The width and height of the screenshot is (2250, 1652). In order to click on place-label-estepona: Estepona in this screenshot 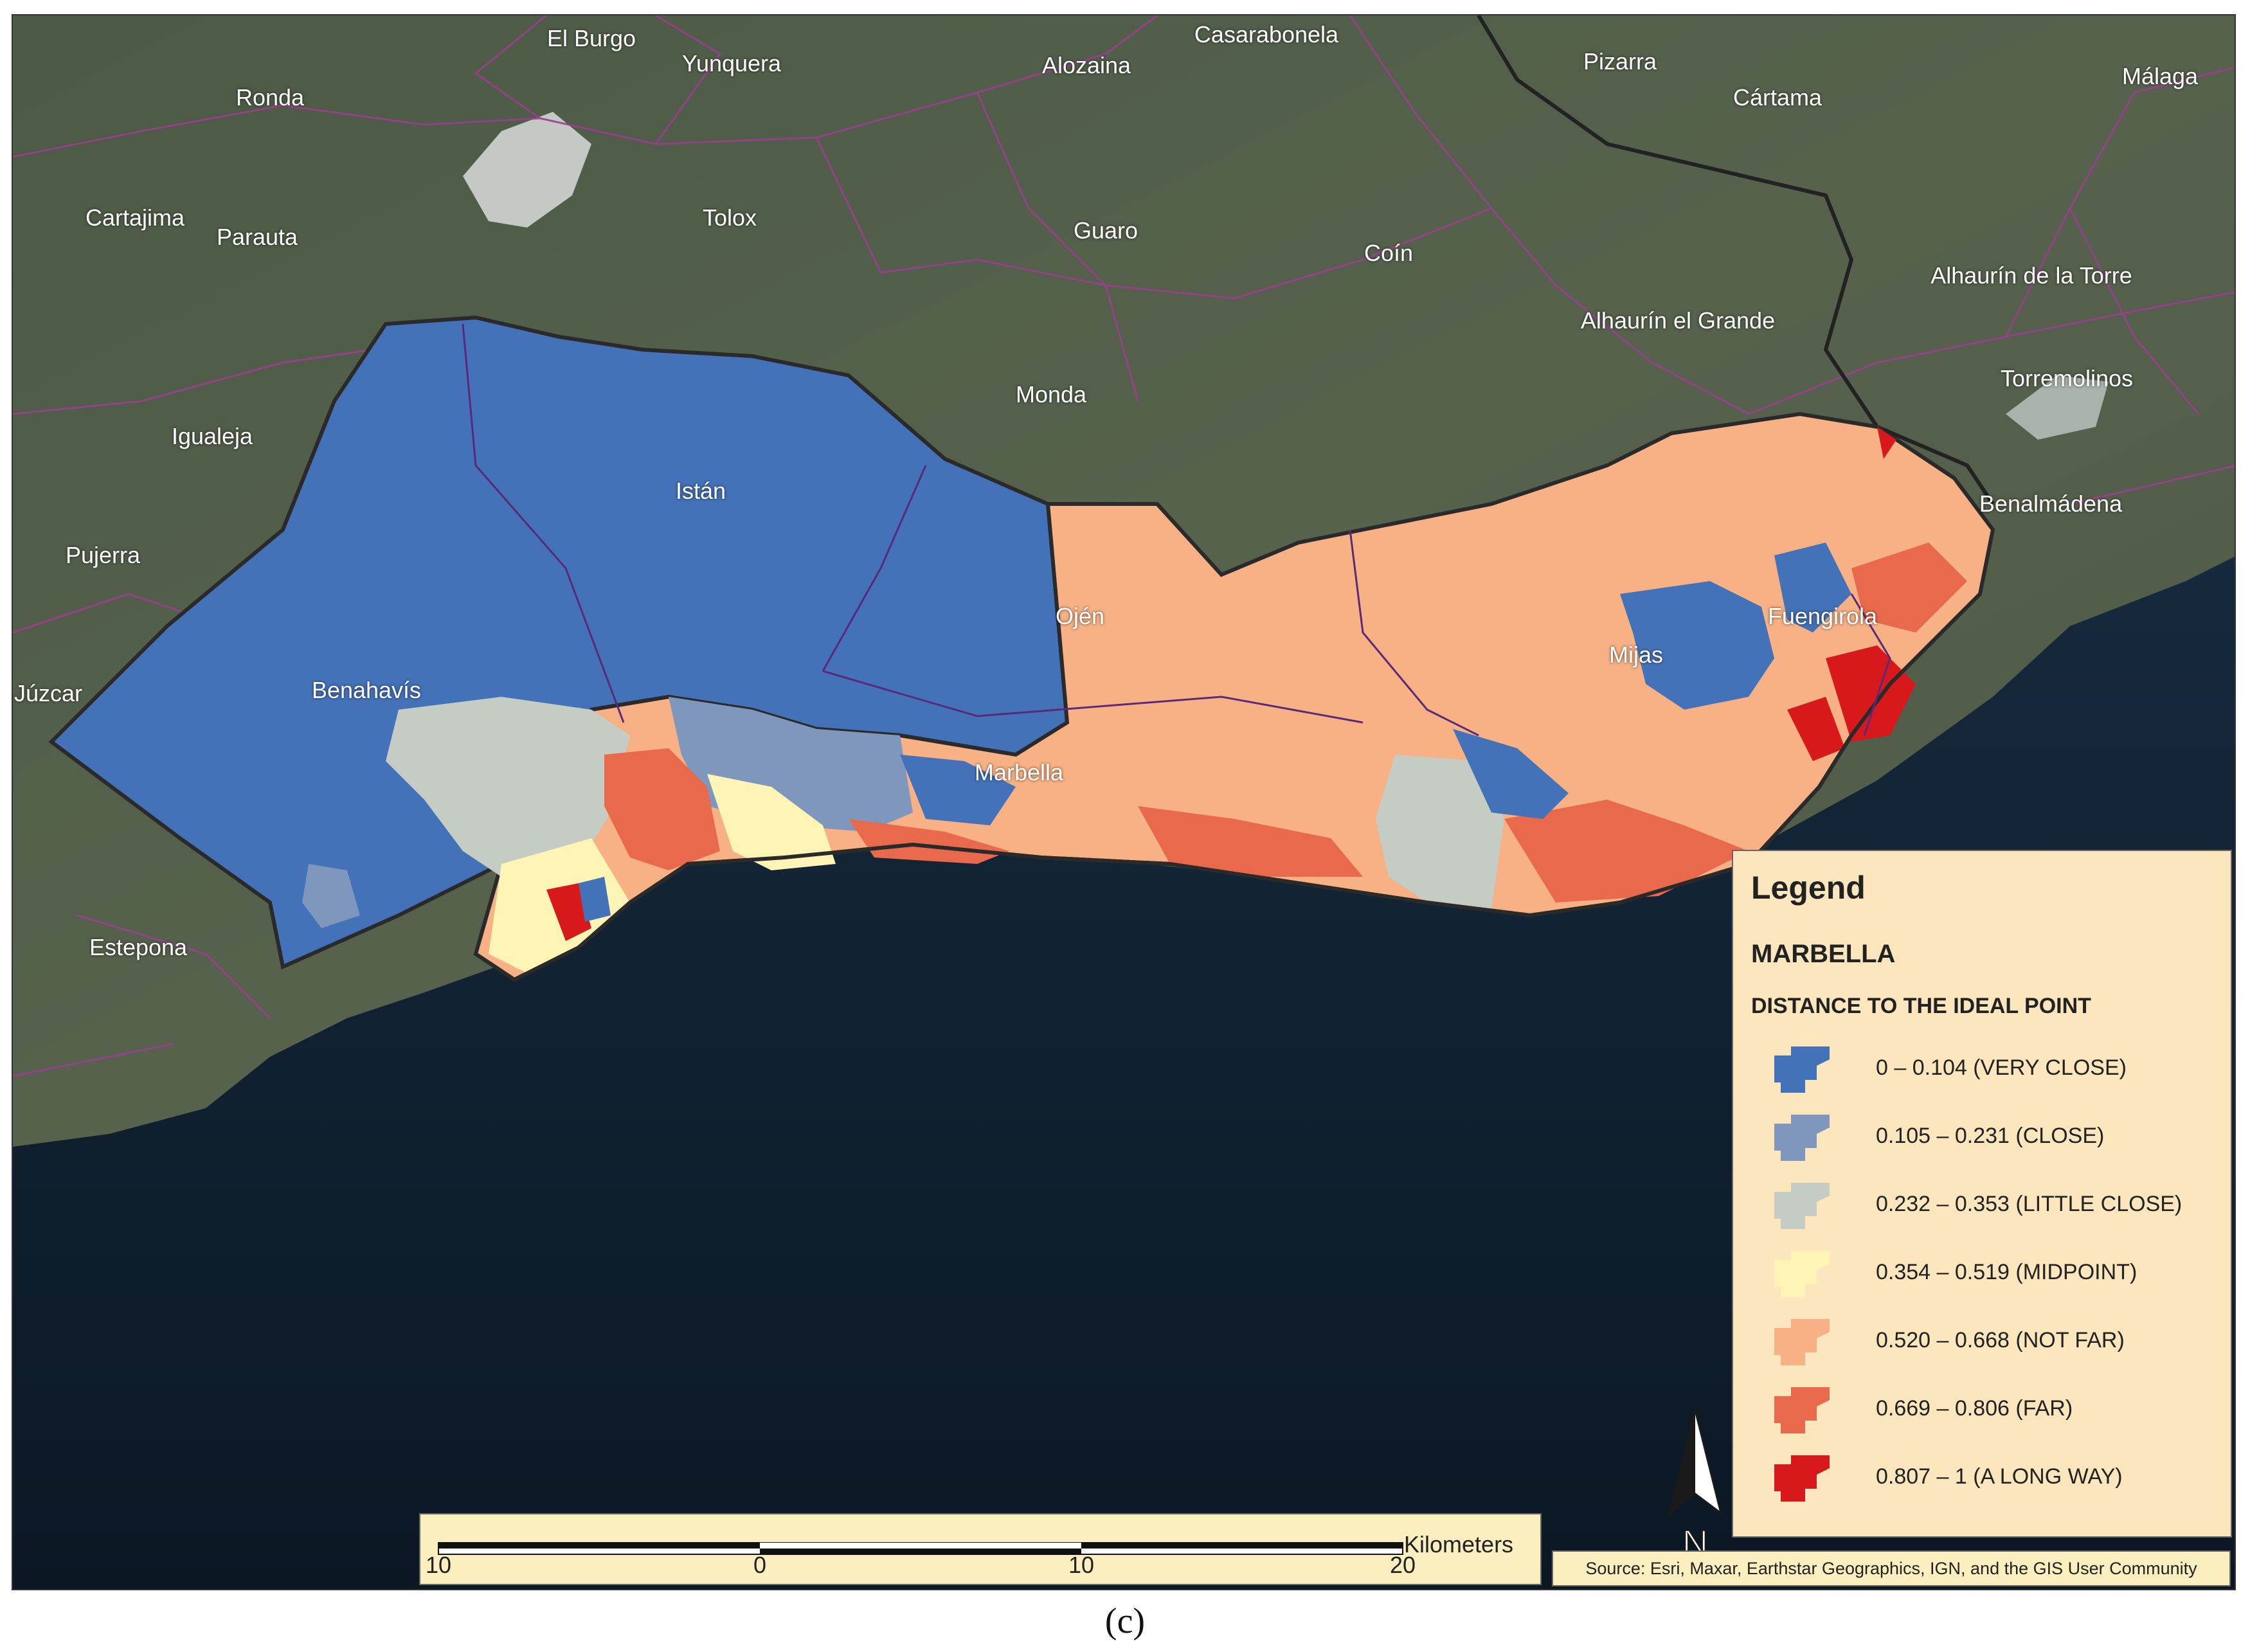, I will do `click(139, 947)`.